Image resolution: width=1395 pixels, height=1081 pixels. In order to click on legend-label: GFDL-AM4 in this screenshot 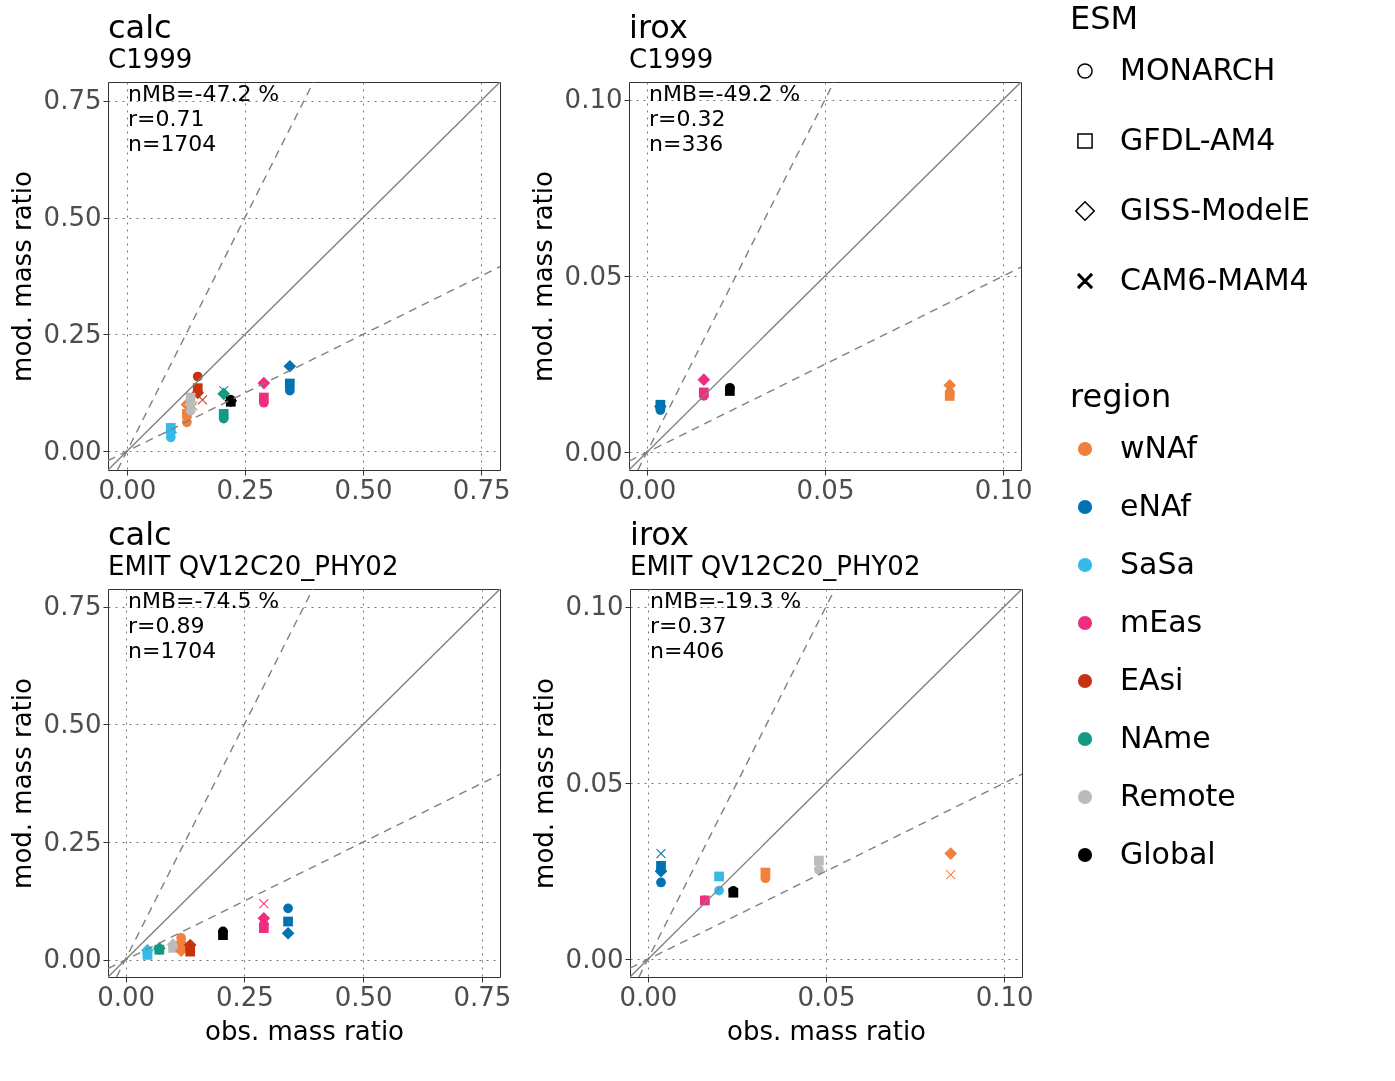, I will do `click(1198, 139)`.